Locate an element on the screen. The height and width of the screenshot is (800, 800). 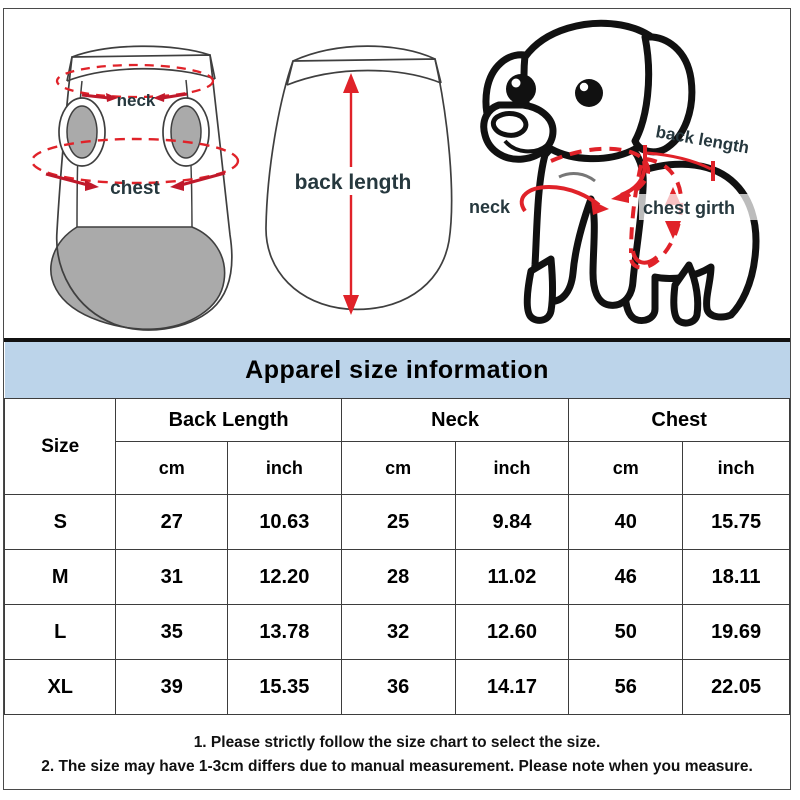
cell-back-cm: 39 is located at coordinates (171, 687).